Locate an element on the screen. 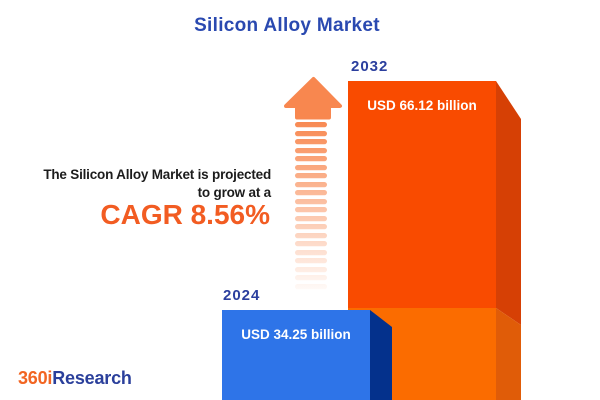 Image resolution: width=600 pixels, height=400 pixels. brand-logo: 360iResearch is located at coordinates (75, 378).